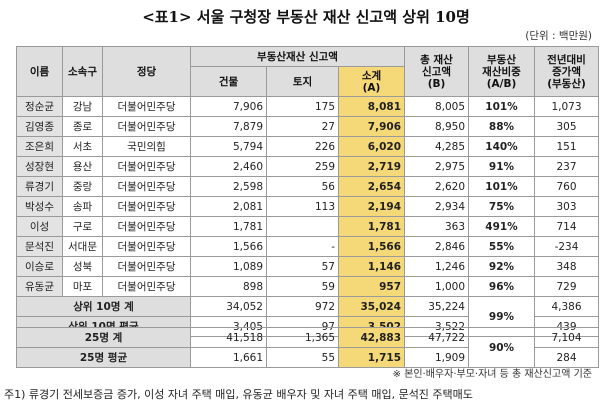  I want to click on header-total-assets-line2: 신고액, so click(436, 71).